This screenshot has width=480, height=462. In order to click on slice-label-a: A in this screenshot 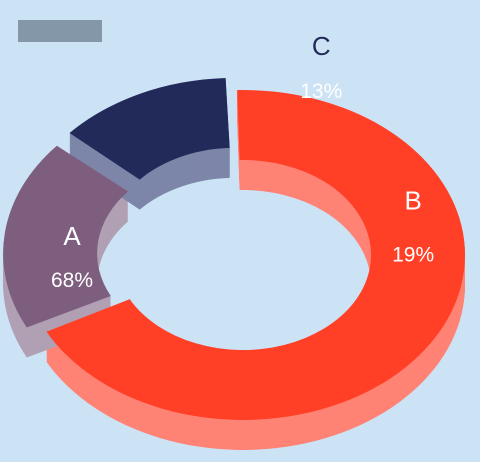, I will do `click(72, 236)`.